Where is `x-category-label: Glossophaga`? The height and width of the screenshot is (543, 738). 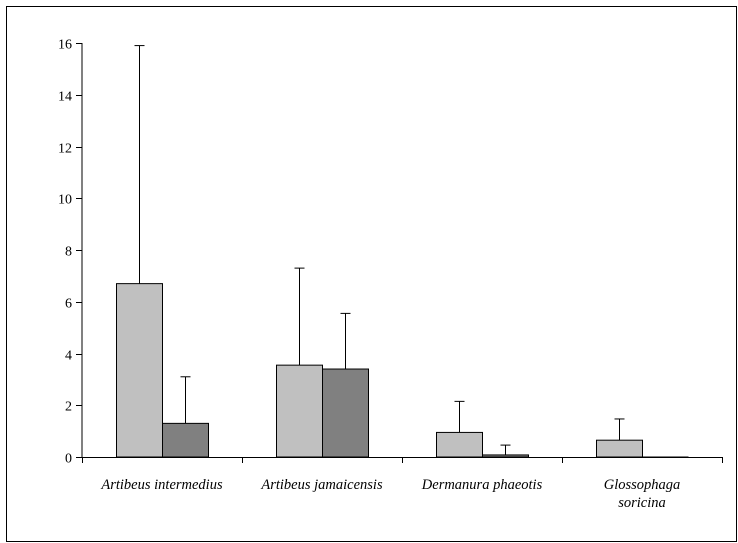 x-category-label: Glossophaga is located at coordinates (642, 485).